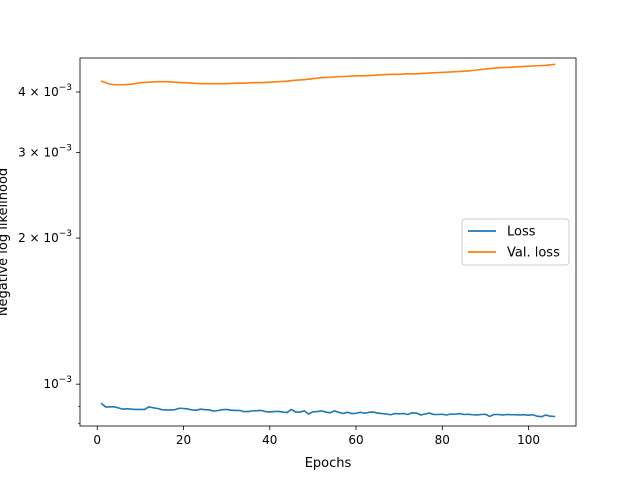 The image size is (640, 480). What do you see at coordinates (5, 242) in the screenshot?
I see `y-axis-label: Negative log likelihood` at bounding box center [5, 242].